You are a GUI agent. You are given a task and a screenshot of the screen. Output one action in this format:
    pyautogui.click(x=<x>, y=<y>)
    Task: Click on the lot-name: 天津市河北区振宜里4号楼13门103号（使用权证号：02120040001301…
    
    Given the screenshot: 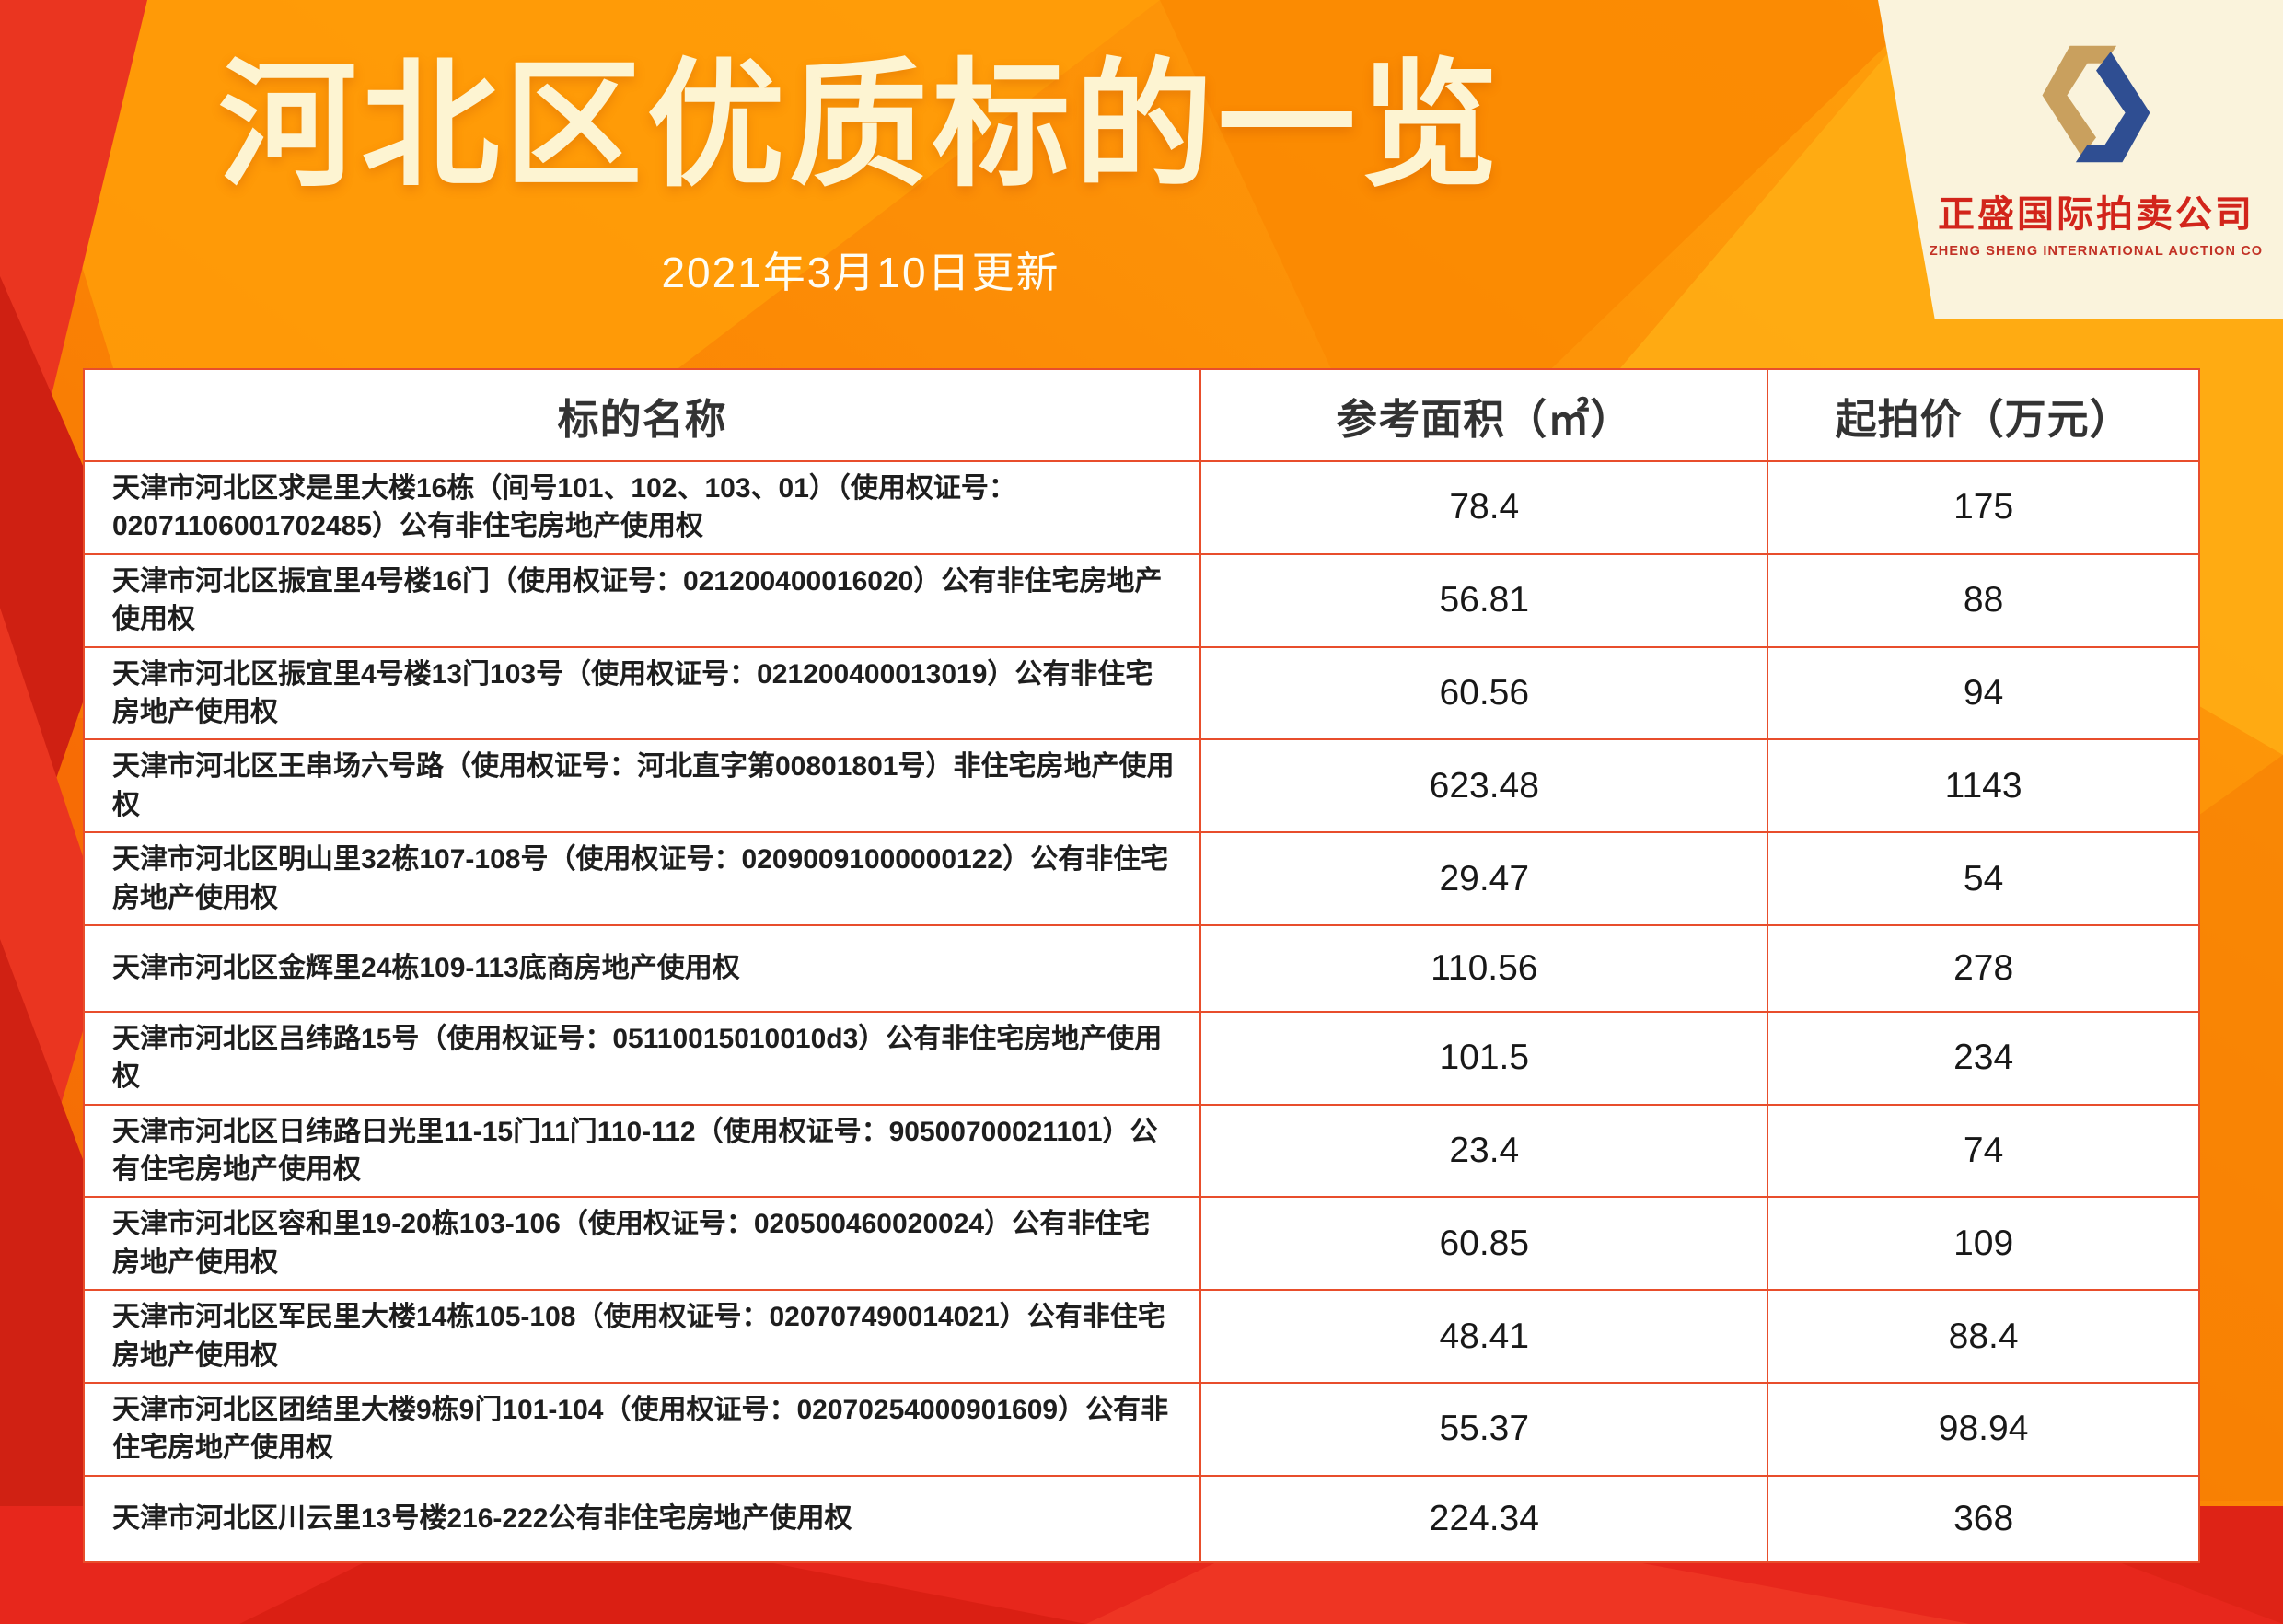 What is the action you would take?
    pyautogui.click(x=642, y=693)
    